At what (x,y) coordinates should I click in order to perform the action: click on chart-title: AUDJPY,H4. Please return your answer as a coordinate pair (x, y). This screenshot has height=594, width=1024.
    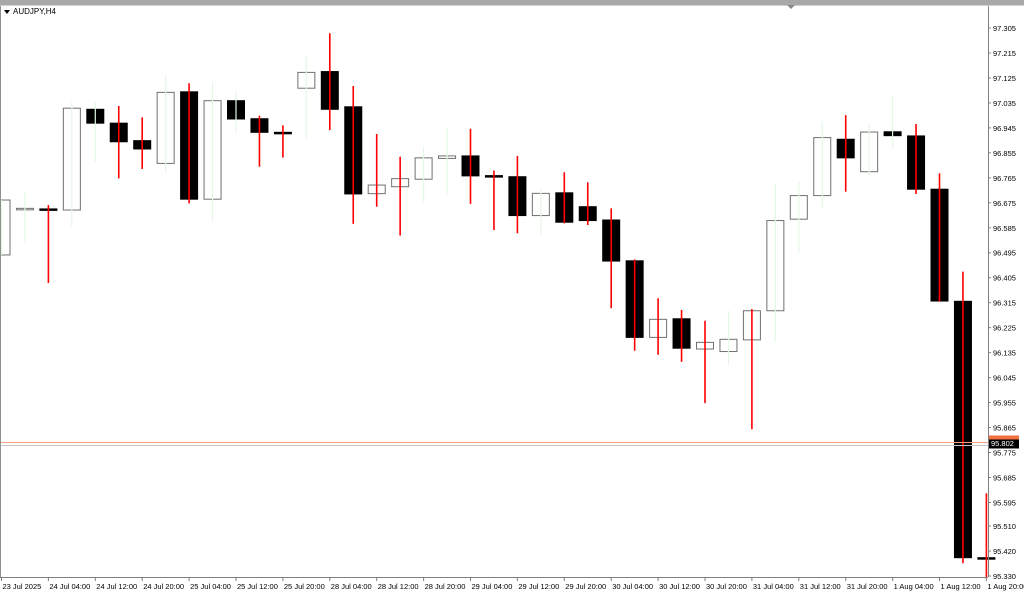
    Looking at the image, I should click on (30, 11).